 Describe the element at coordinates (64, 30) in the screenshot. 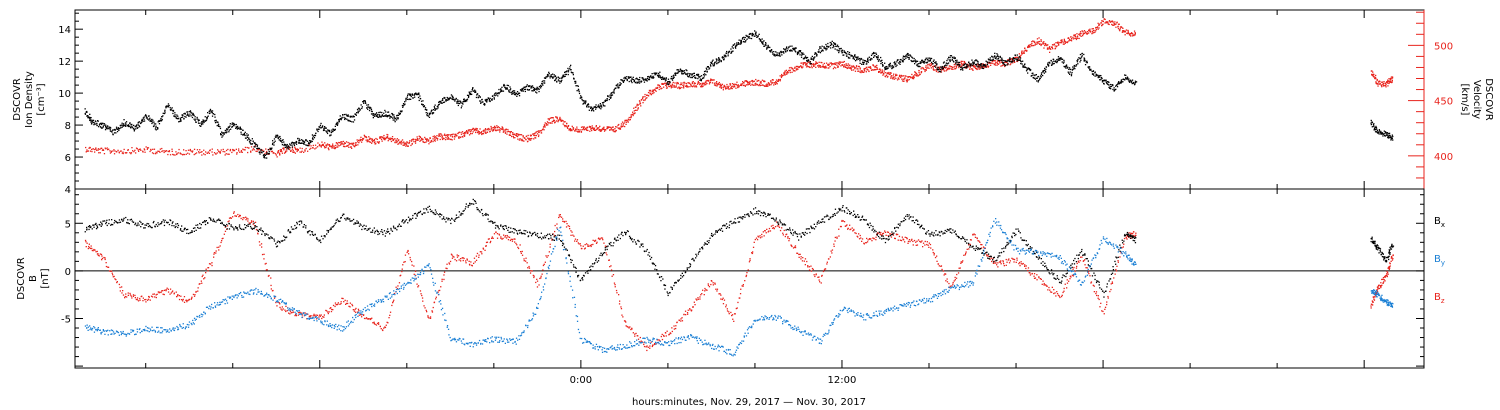

I see `top-left-y-tick-label: 14` at that location.